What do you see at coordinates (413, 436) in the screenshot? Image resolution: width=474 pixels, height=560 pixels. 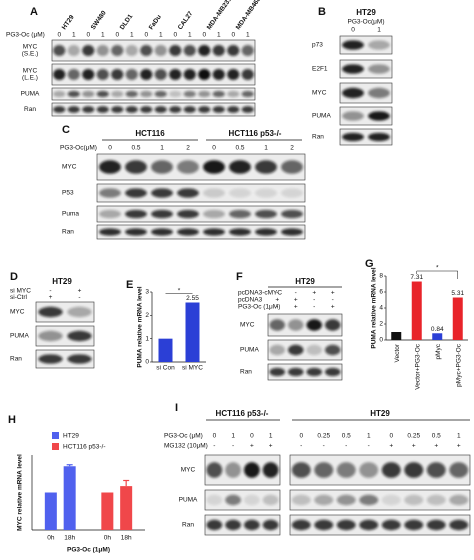 I see `dose: 0.25` at bounding box center [413, 436].